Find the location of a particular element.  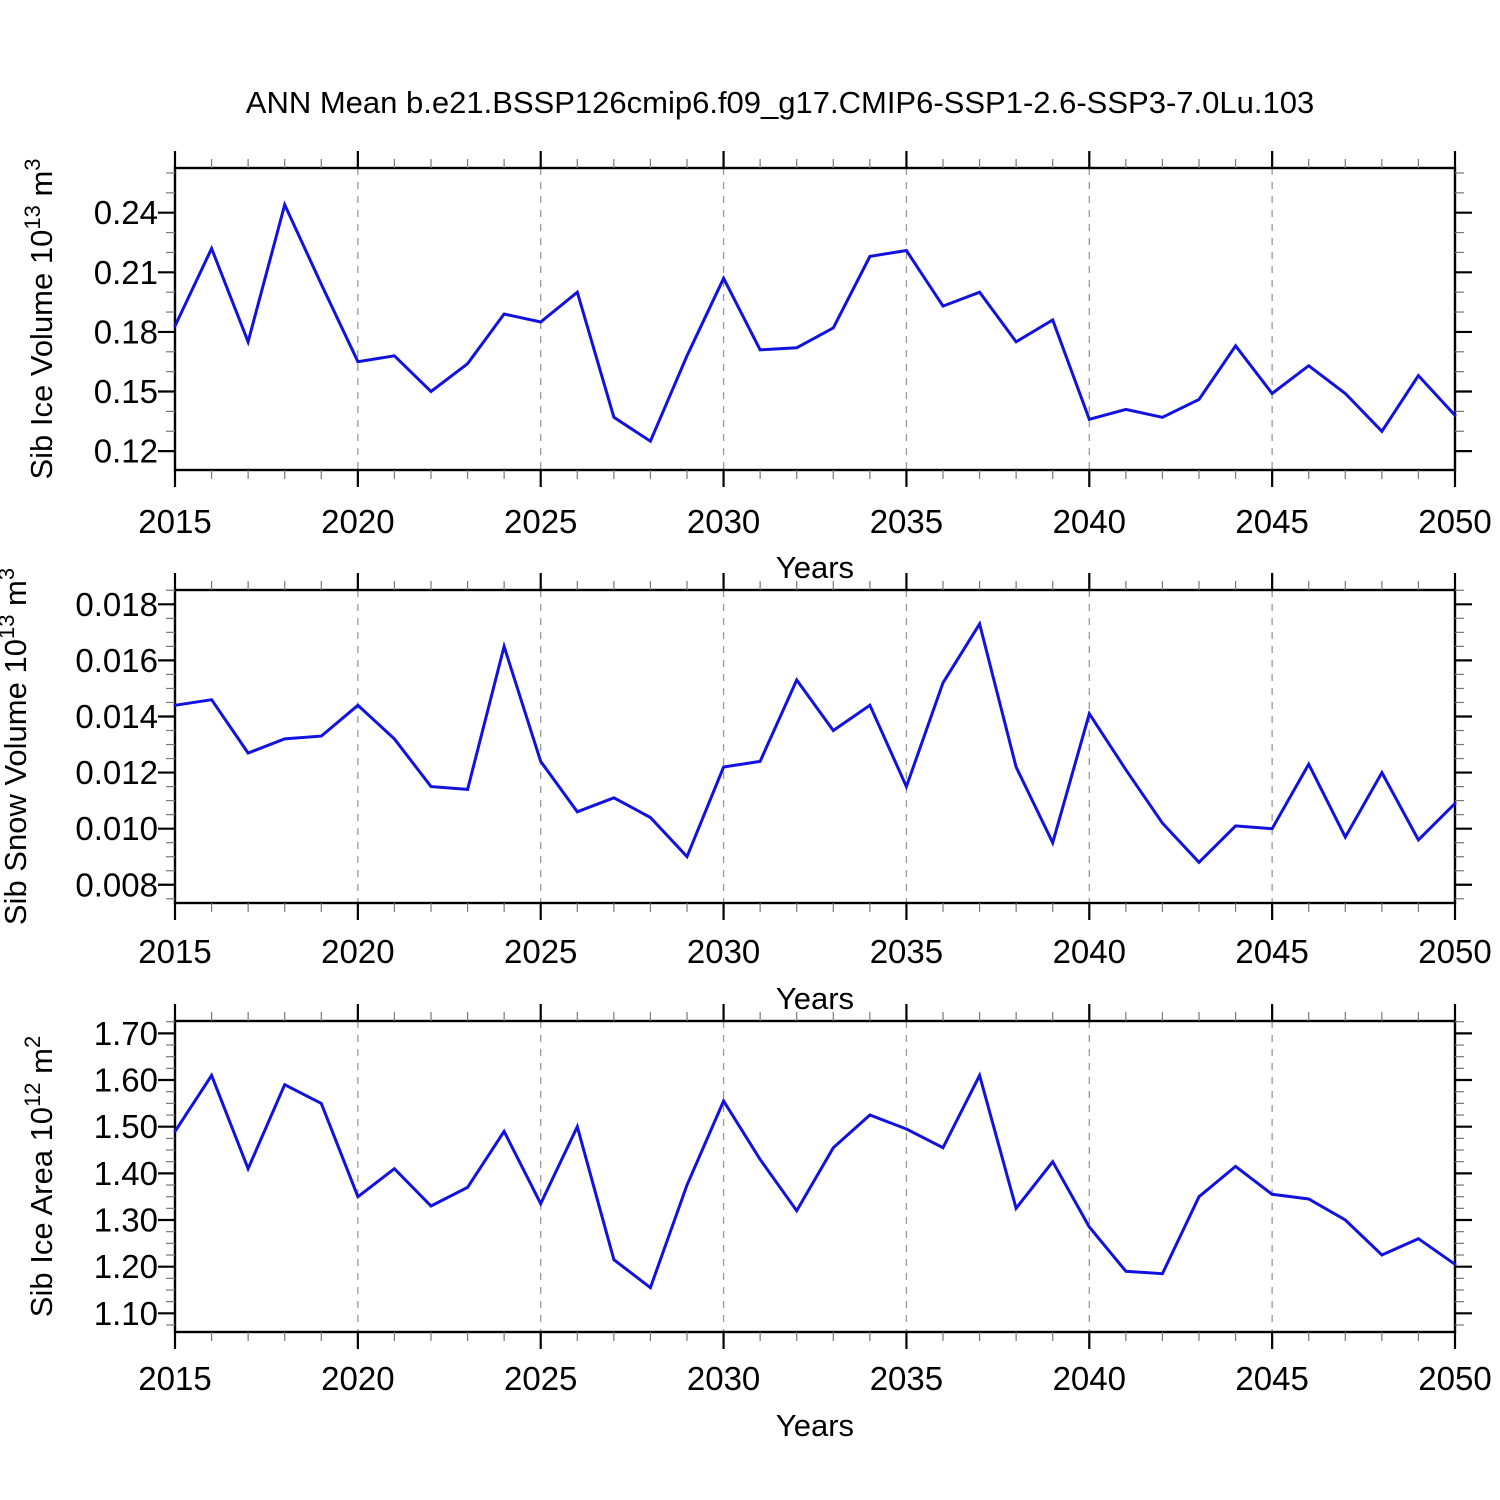

y-tick-label: 0.24 is located at coordinates (126, 212).